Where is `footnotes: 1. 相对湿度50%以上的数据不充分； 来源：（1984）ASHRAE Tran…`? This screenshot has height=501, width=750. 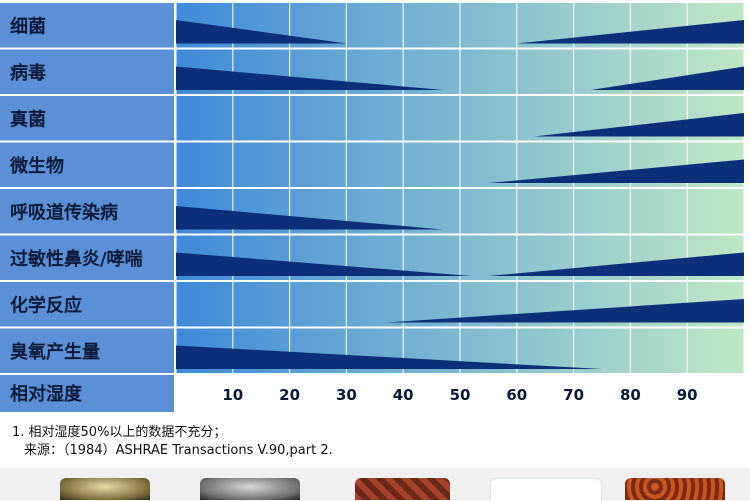 footnotes: 1. 相对湿度50%以上的数据不充分； 来源：（1984）ASHRAE Tran… is located at coordinates (172, 442).